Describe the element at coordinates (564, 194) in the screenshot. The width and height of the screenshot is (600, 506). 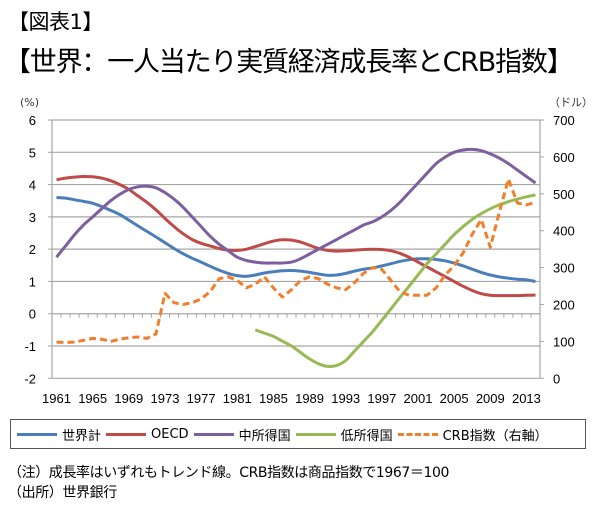
I see `y2-tick-label: 500` at that location.